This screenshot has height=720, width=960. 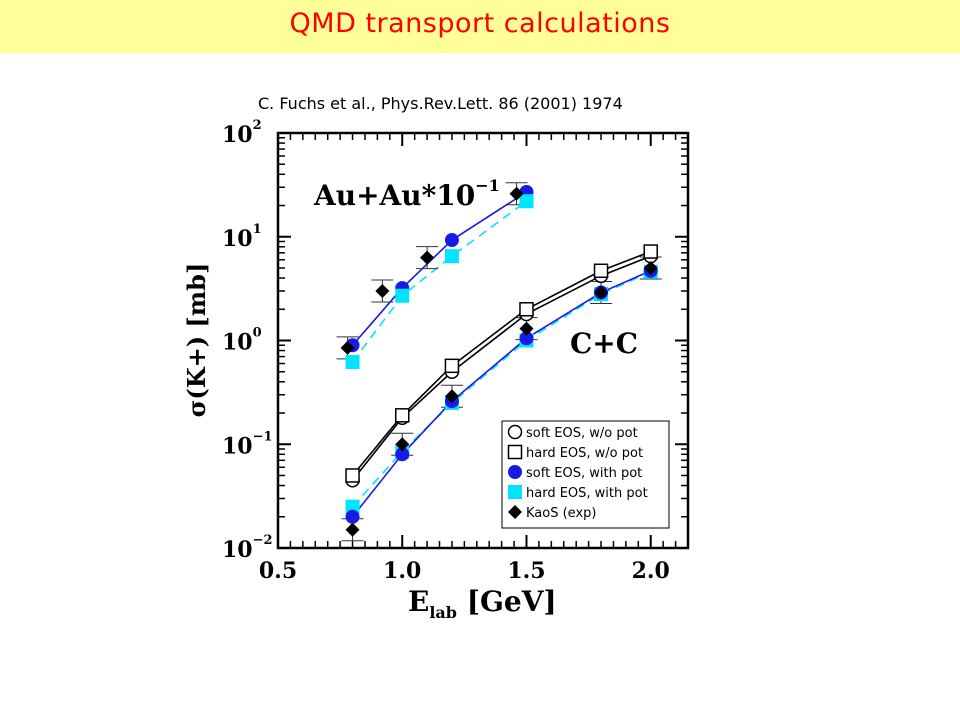 What do you see at coordinates (242, 237) in the screenshot?
I see `y-tick-label: 10¹` at bounding box center [242, 237].